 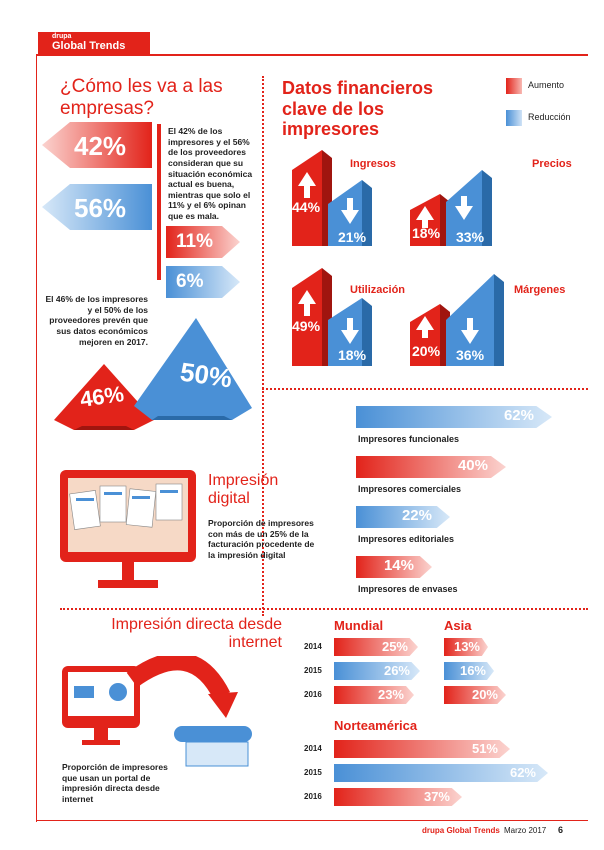 I want to click on dig-value-2: 40%, so click(x=472, y=465).